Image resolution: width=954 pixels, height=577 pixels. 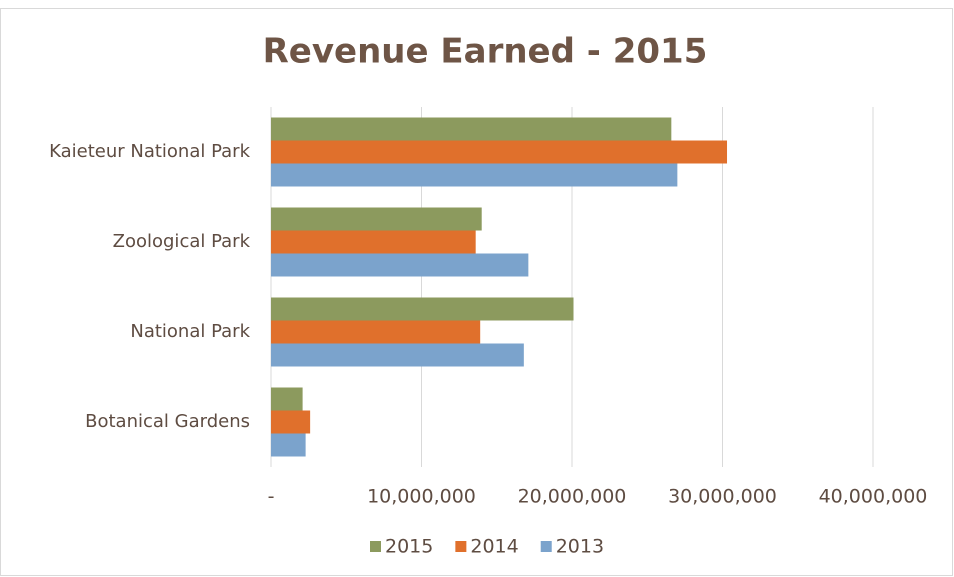 What do you see at coordinates (182, 241) in the screenshot?
I see `y-tick-label: Zoological Park` at bounding box center [182, 241].